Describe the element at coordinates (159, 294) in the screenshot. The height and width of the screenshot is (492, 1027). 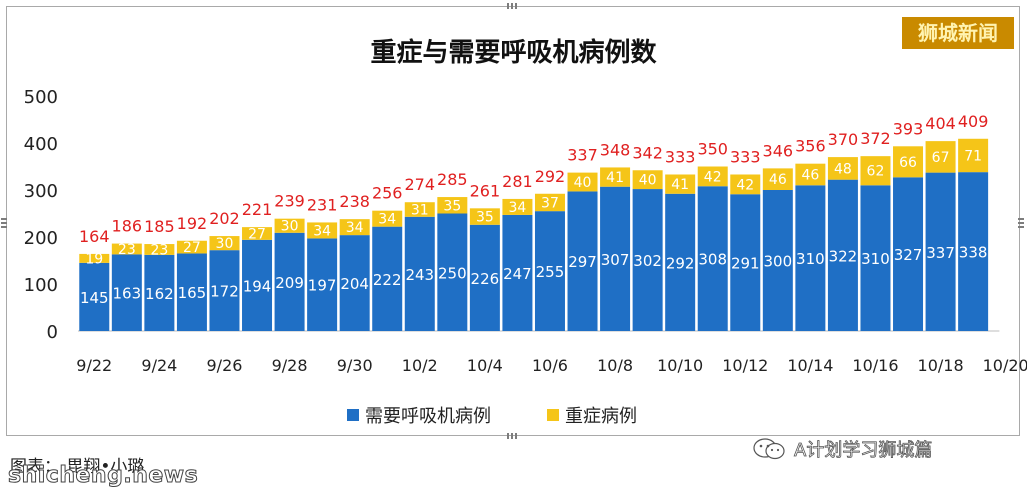
I see `data-label-ventilator: 162` at that location.